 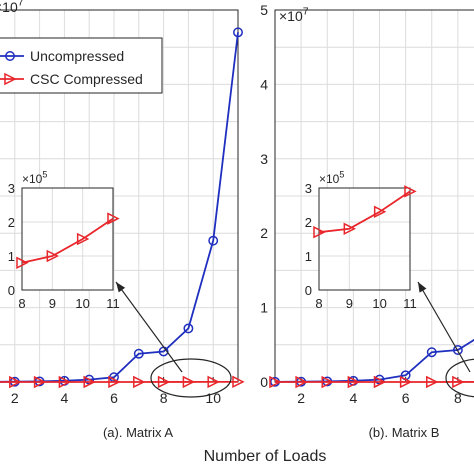 What do you see at coordinates (265, 456) in the screenshot?
I see `shared-x-axis-label: Number of Loads` at bounding box center [265, 456].